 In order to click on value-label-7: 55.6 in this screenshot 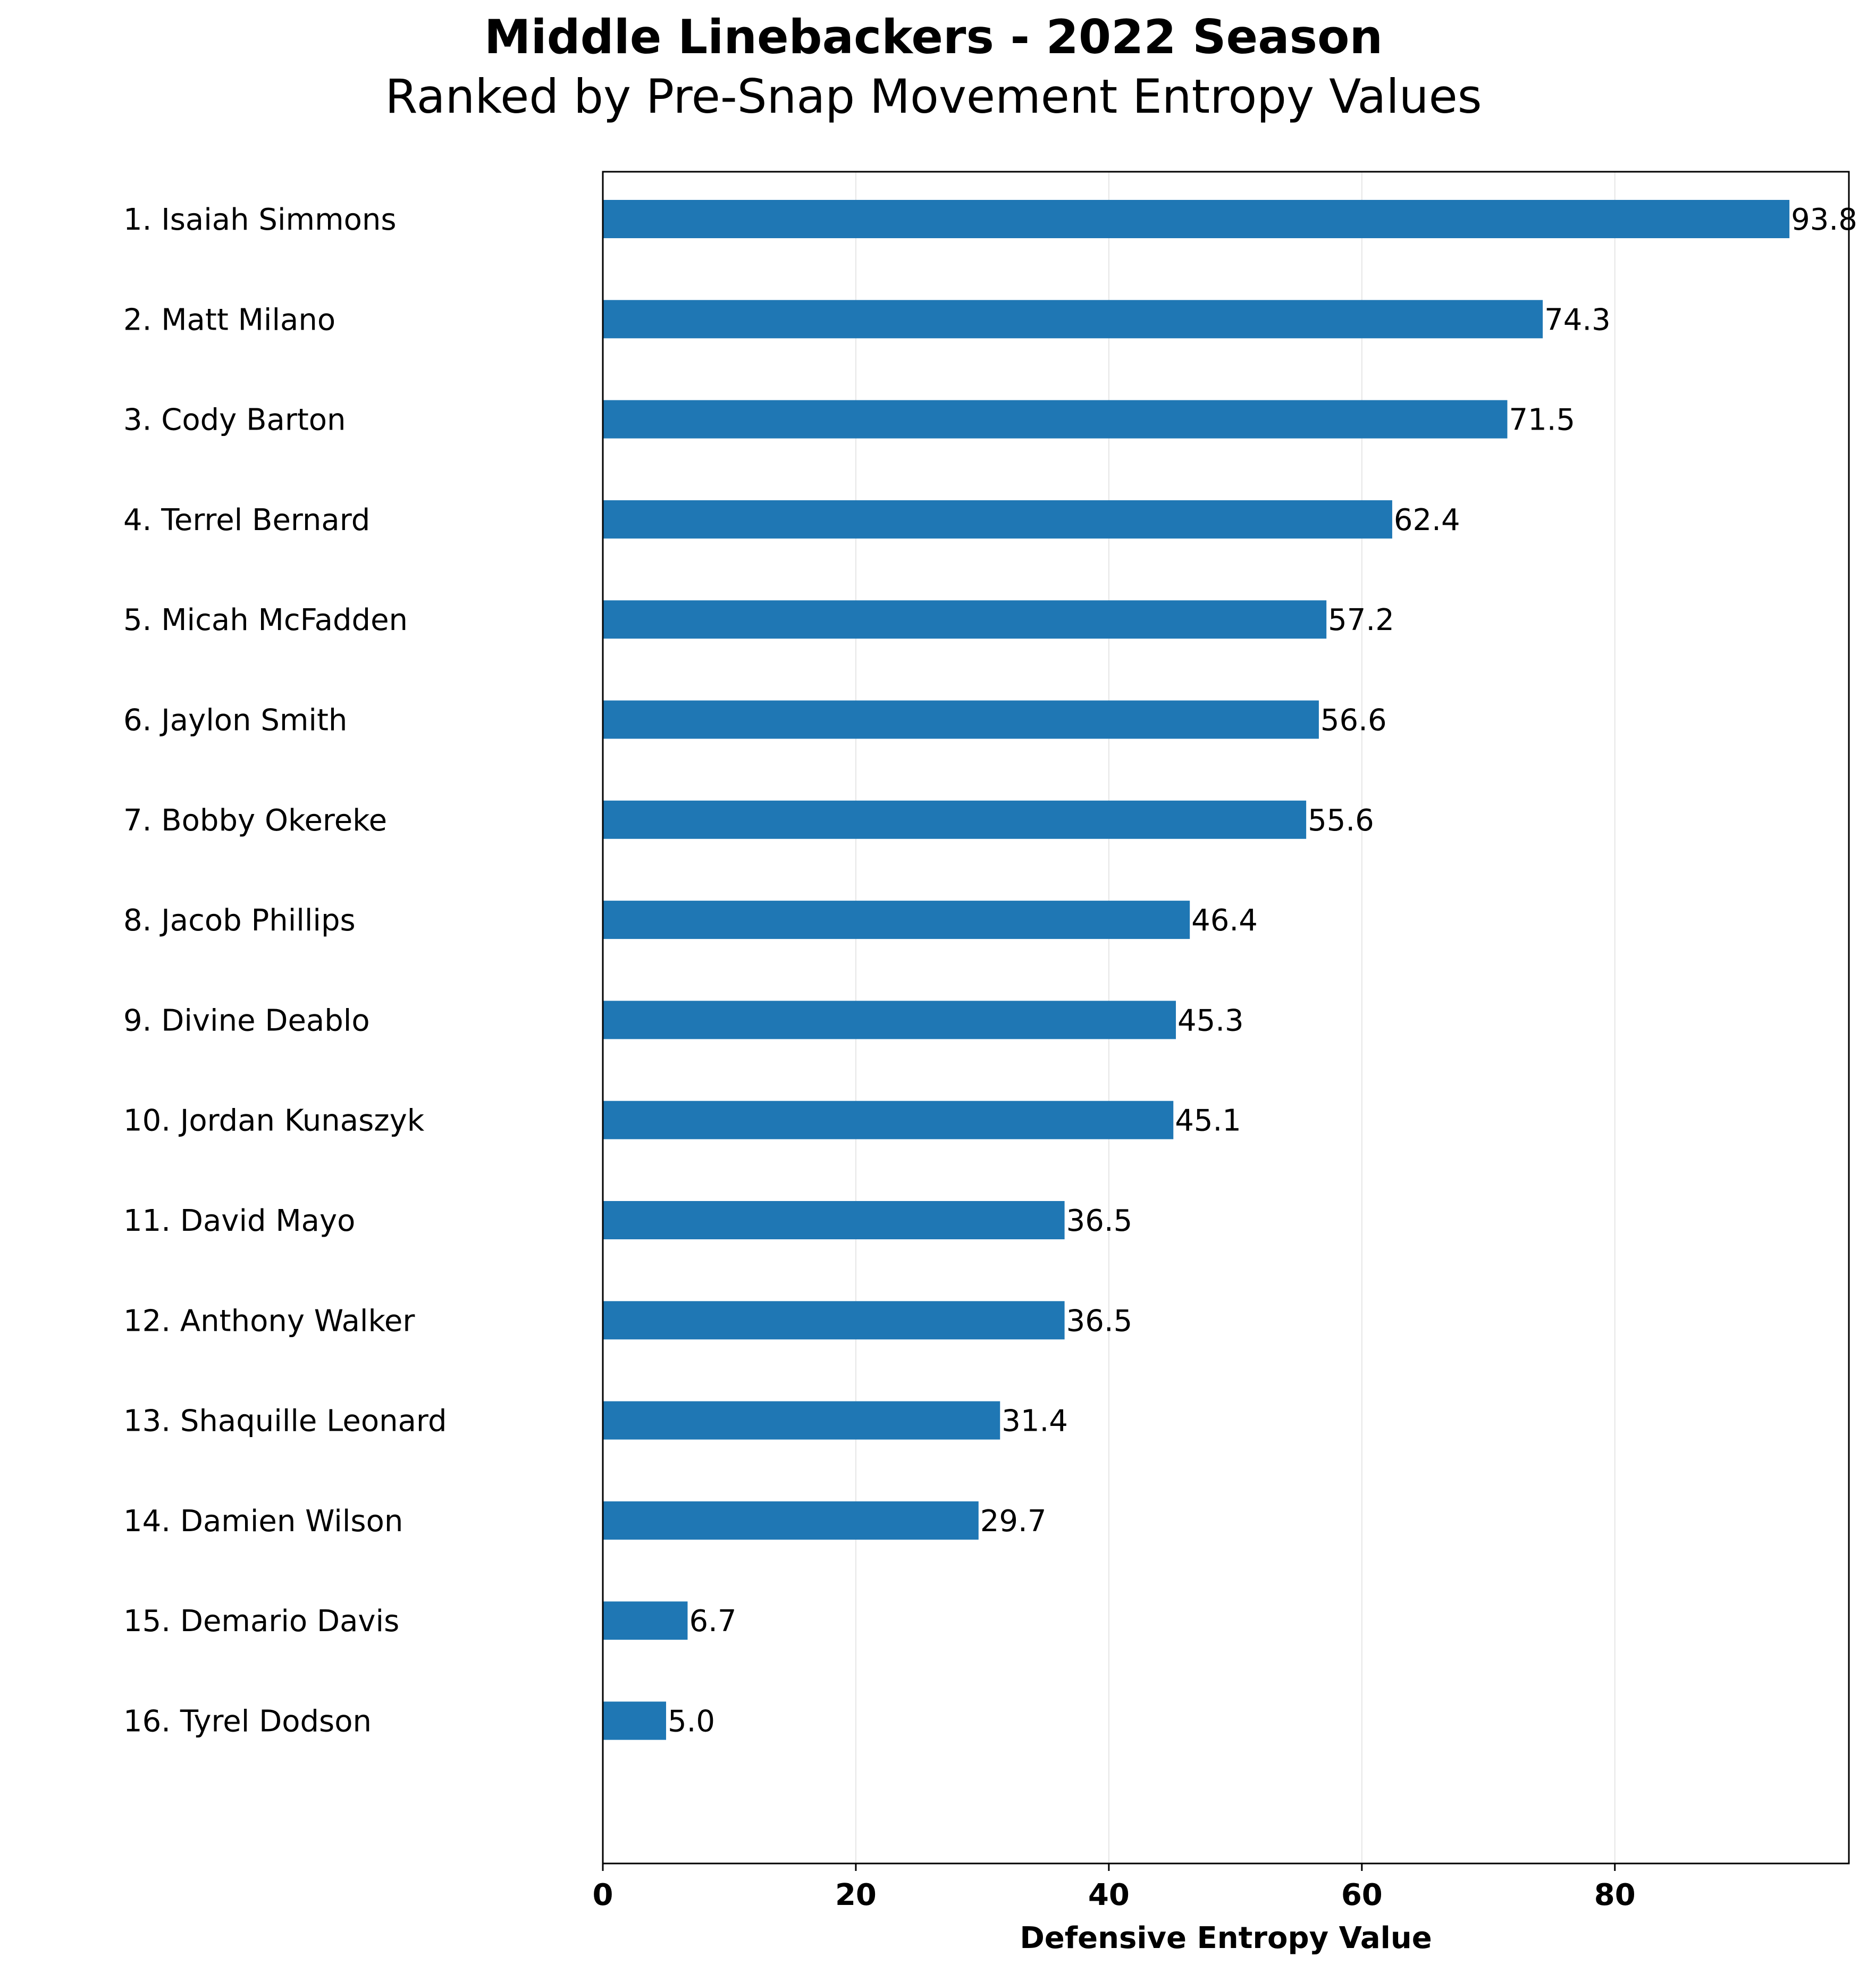, I will do `click(1341, 820)`.